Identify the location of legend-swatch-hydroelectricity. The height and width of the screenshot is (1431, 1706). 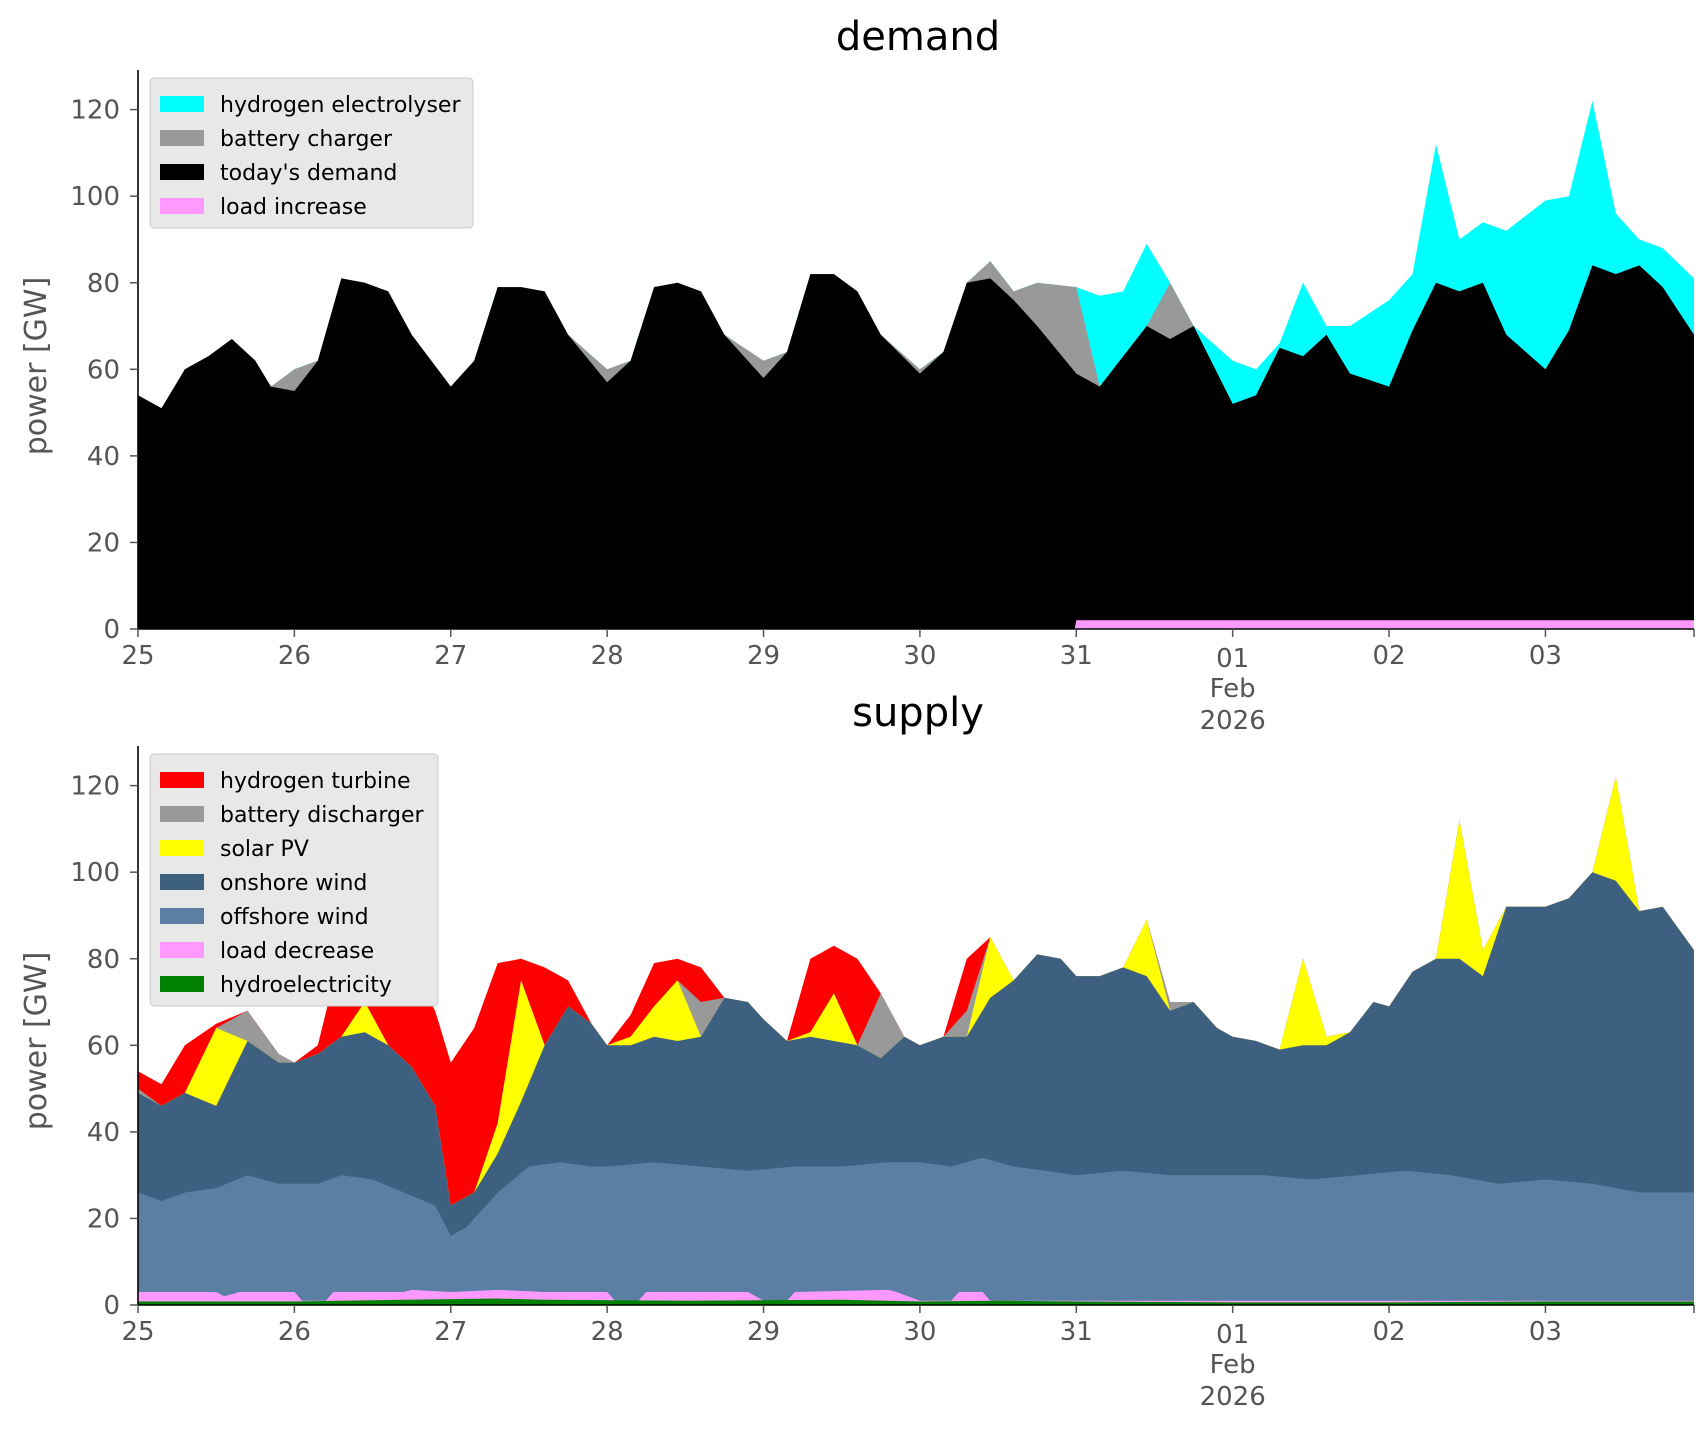
(182, 984).